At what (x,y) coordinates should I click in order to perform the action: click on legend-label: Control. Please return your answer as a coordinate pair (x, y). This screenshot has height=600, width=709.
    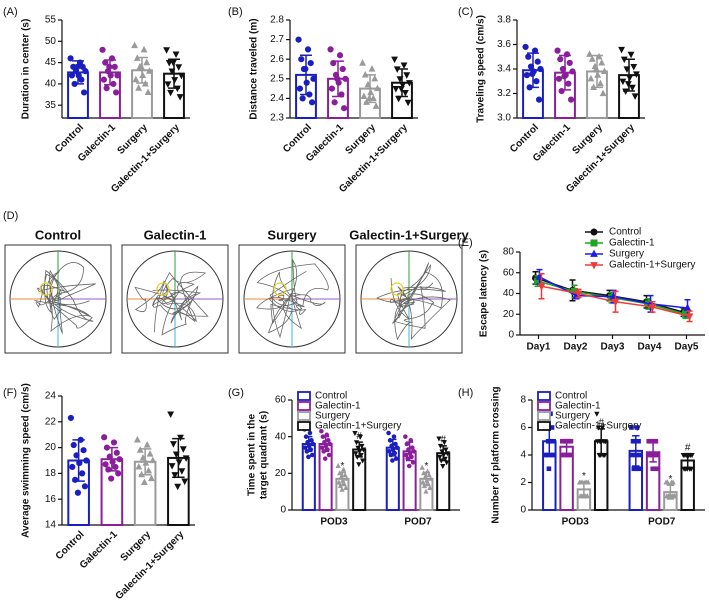
    Looking at the image, I should click on (625, 232).